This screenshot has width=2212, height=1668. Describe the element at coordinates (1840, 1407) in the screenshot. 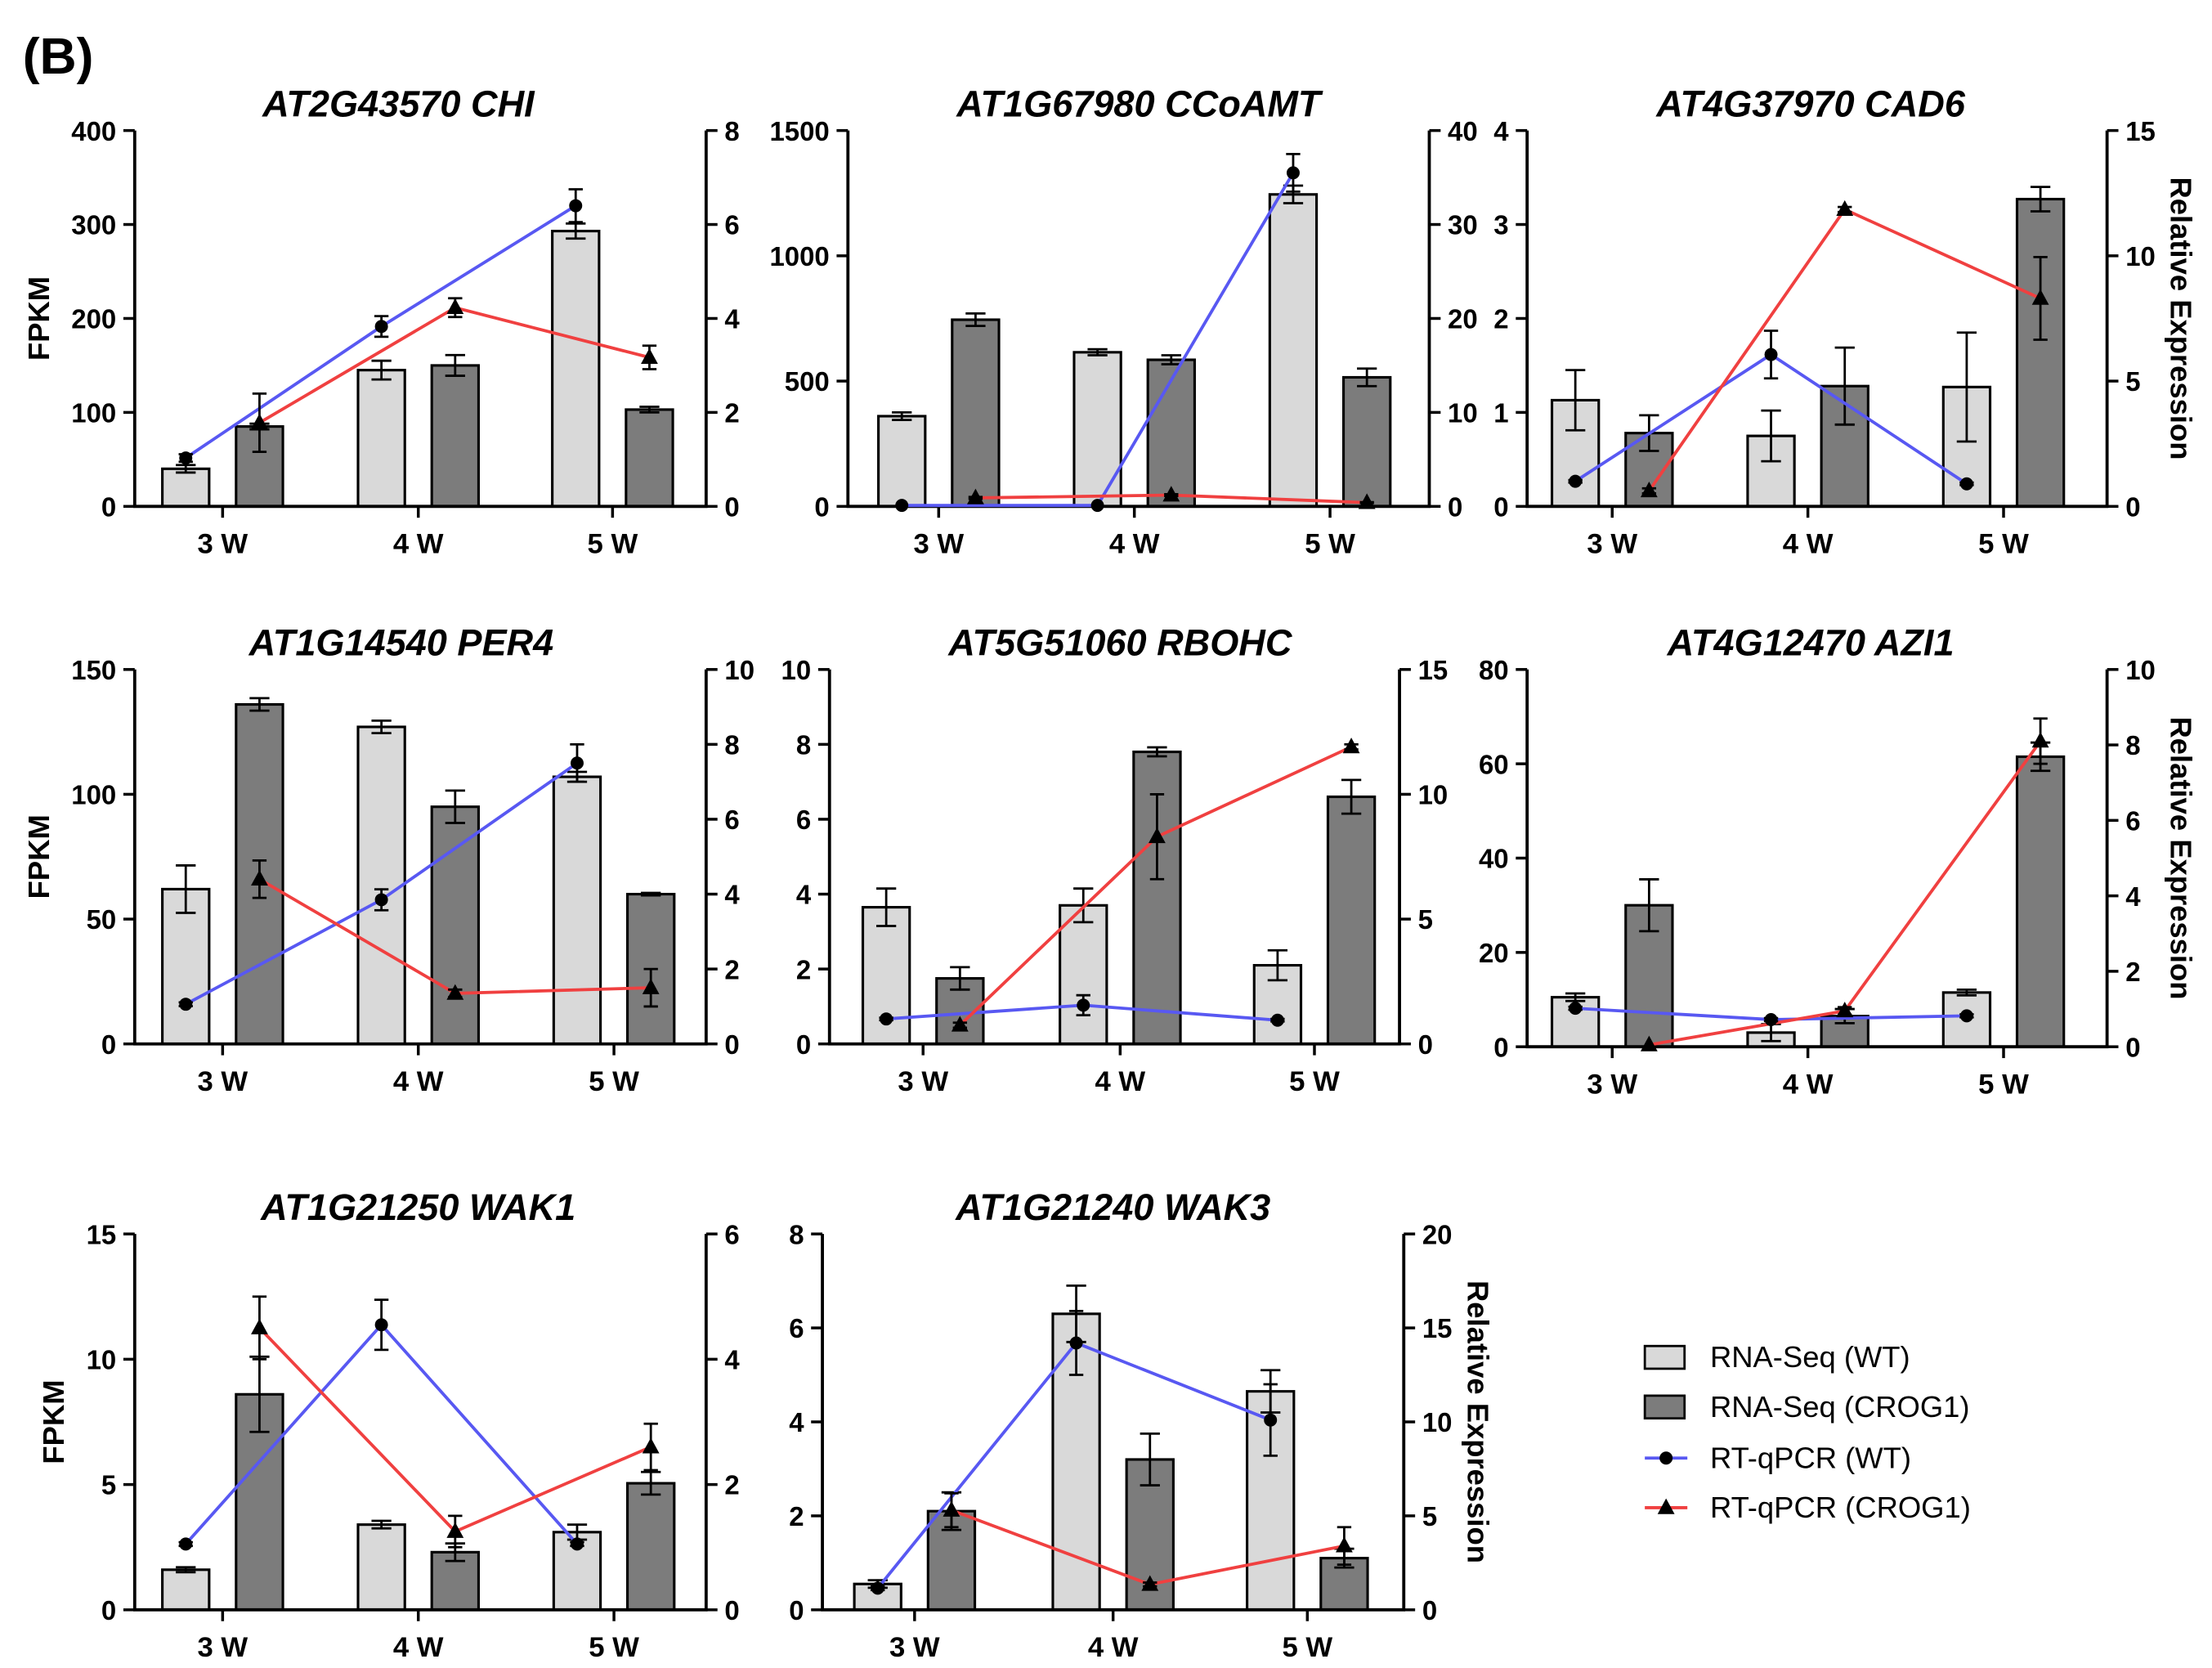

I see `legend-label: RNA-Seq (CROG1)` at that location.